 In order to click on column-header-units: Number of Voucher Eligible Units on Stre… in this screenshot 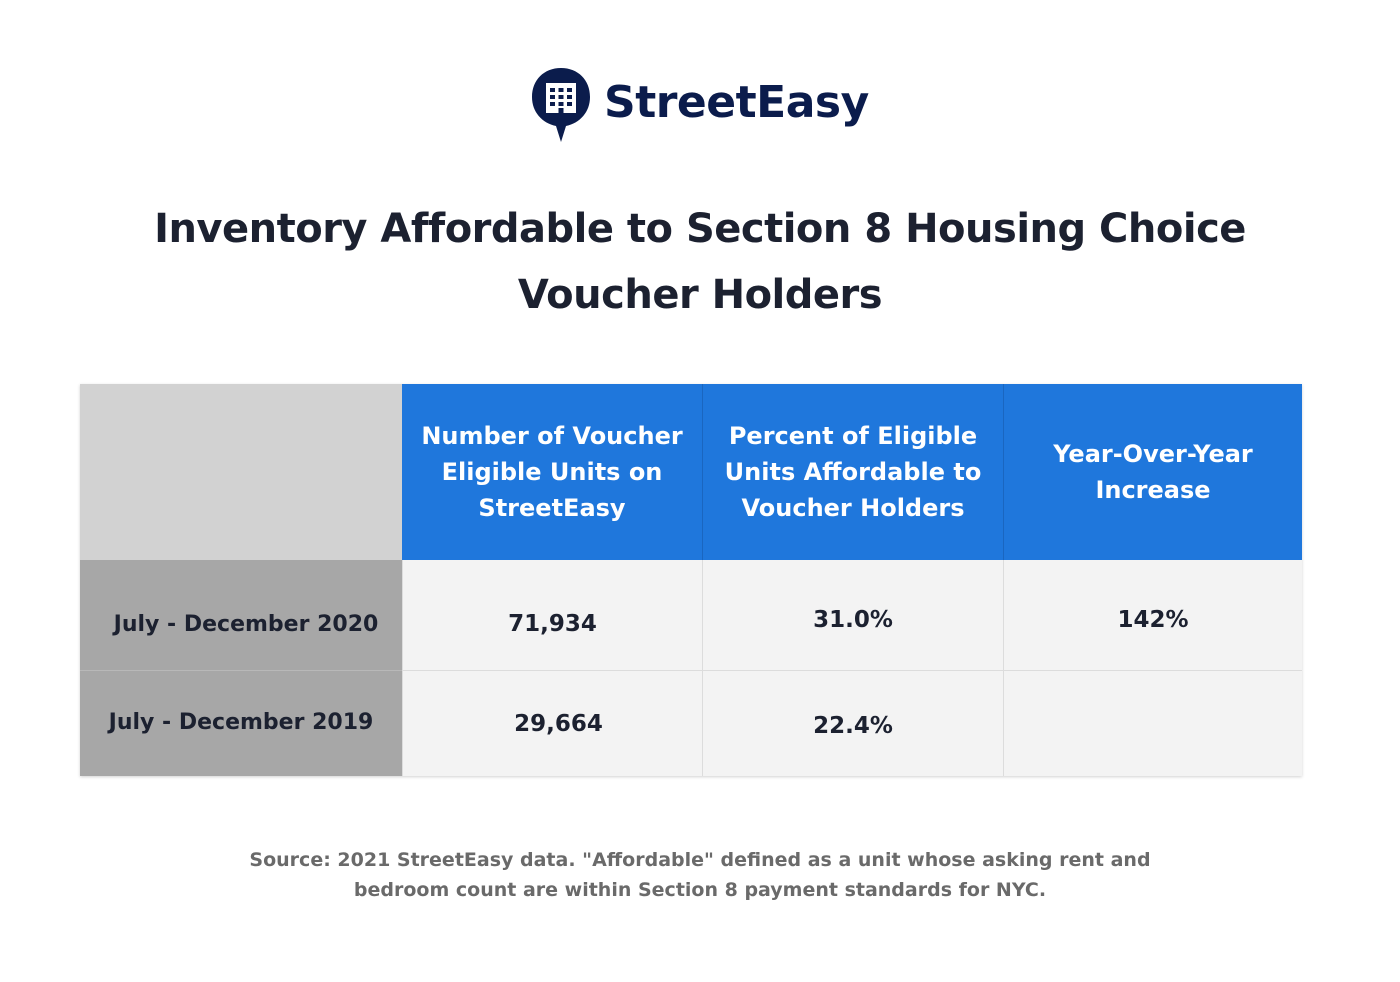, I will do `click(552, 472)`.